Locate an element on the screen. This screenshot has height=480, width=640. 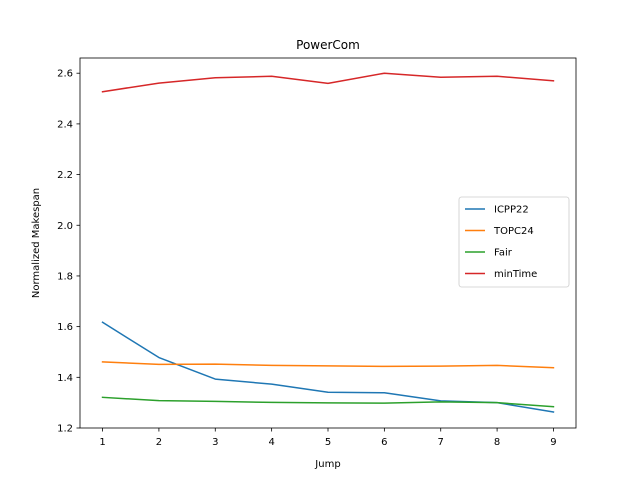
y-tick-label: 2.6 is located at coordinates (65, 74).